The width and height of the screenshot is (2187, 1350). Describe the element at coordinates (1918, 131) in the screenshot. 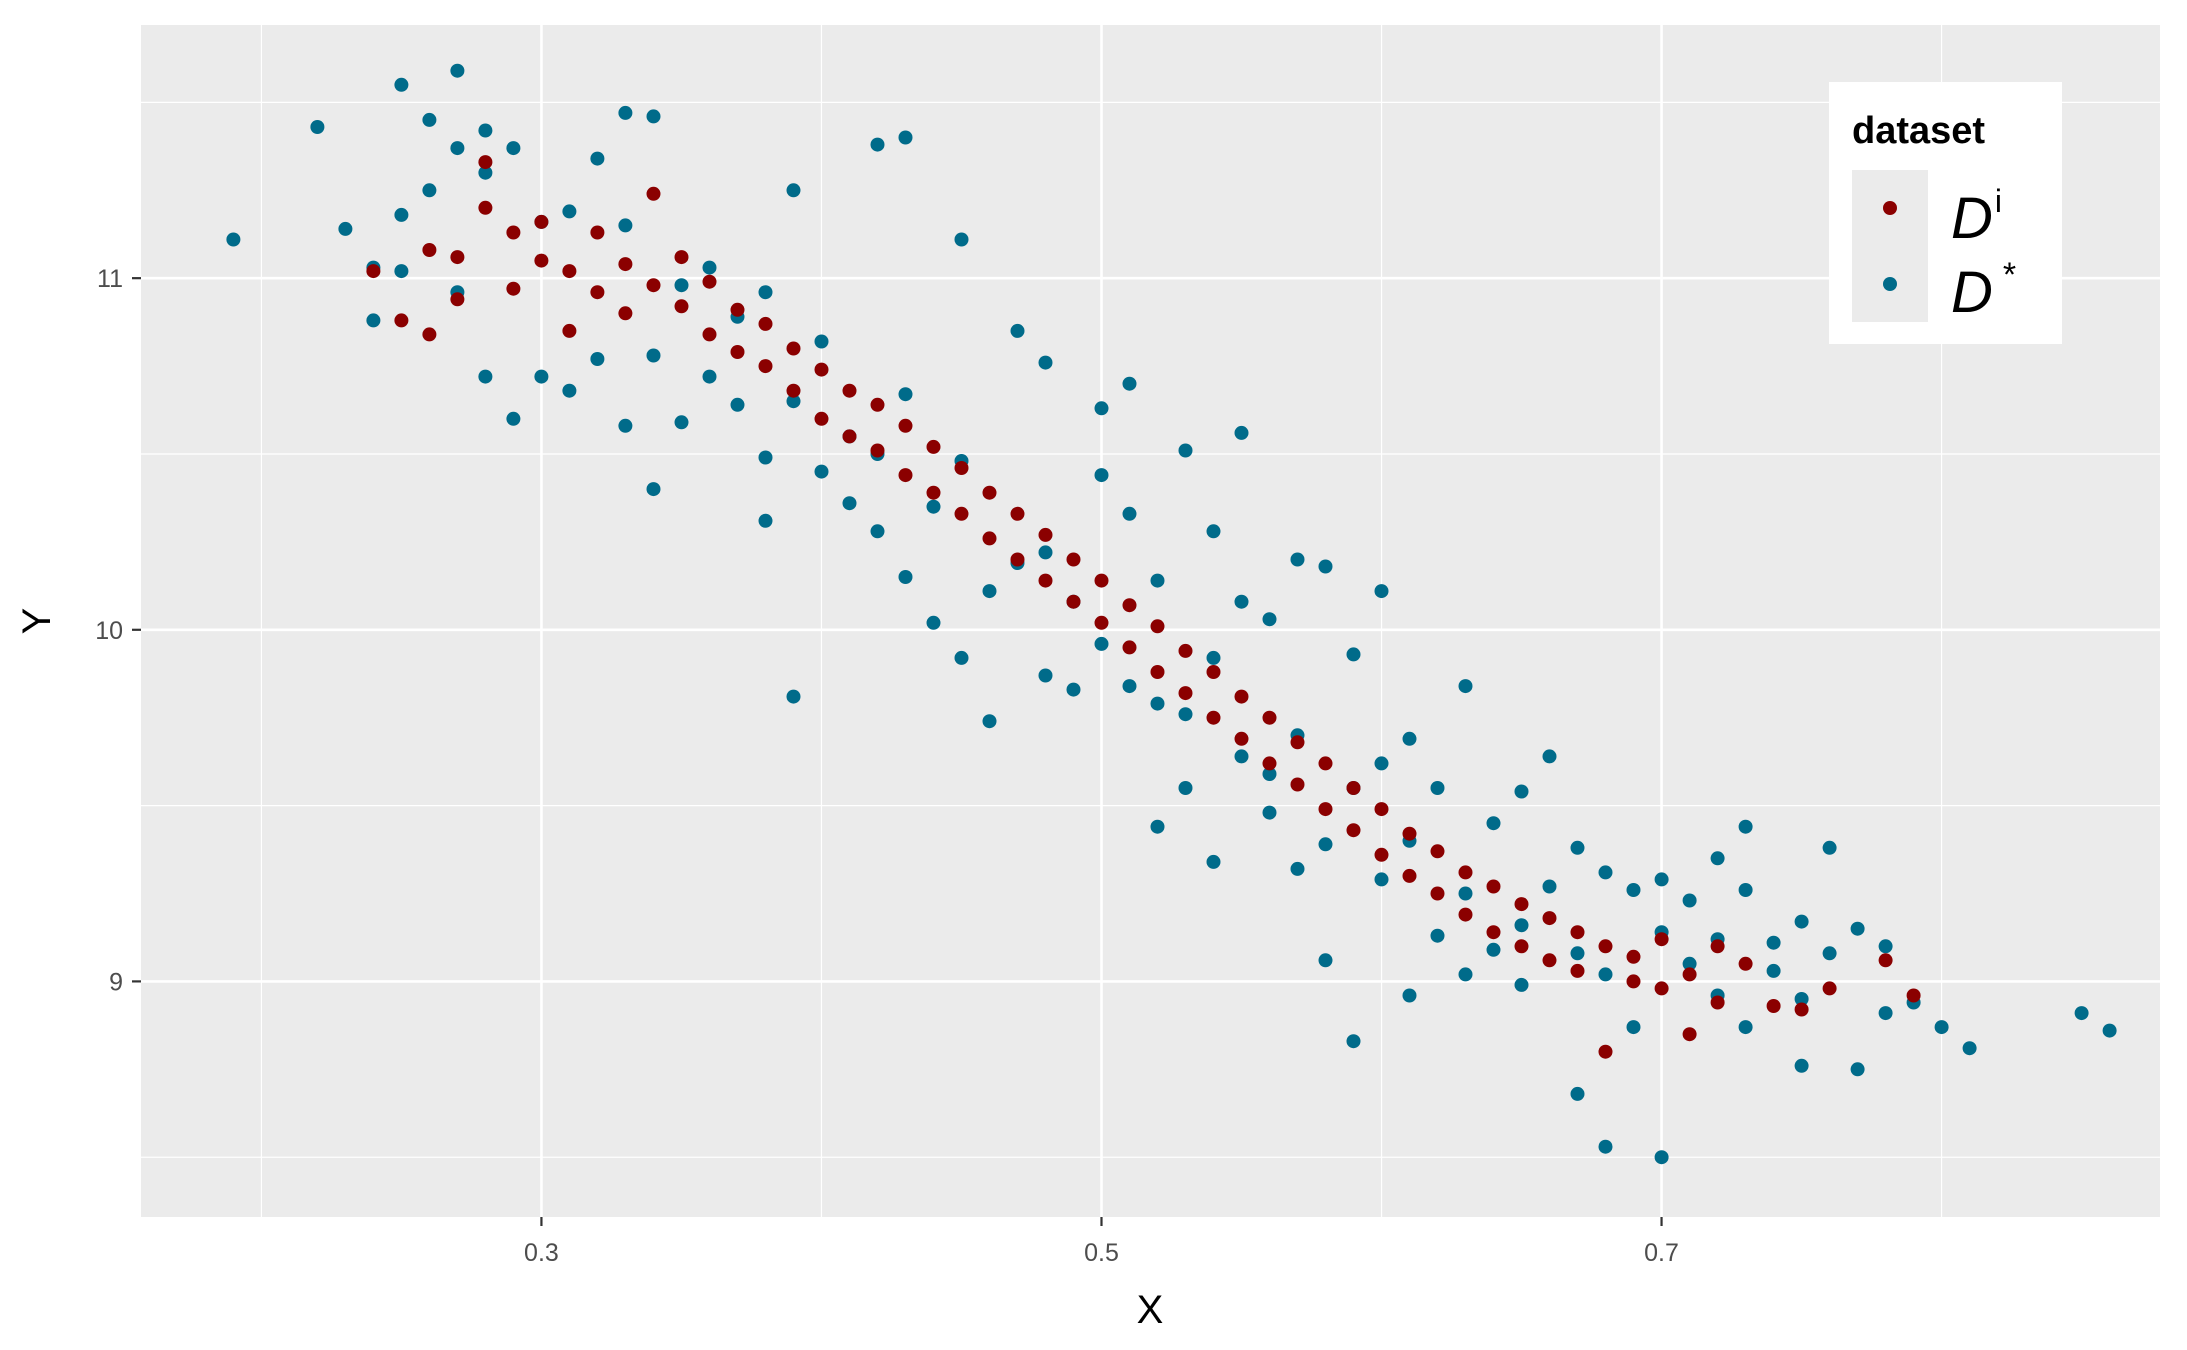

I see `legend-title: dataset` at that location.